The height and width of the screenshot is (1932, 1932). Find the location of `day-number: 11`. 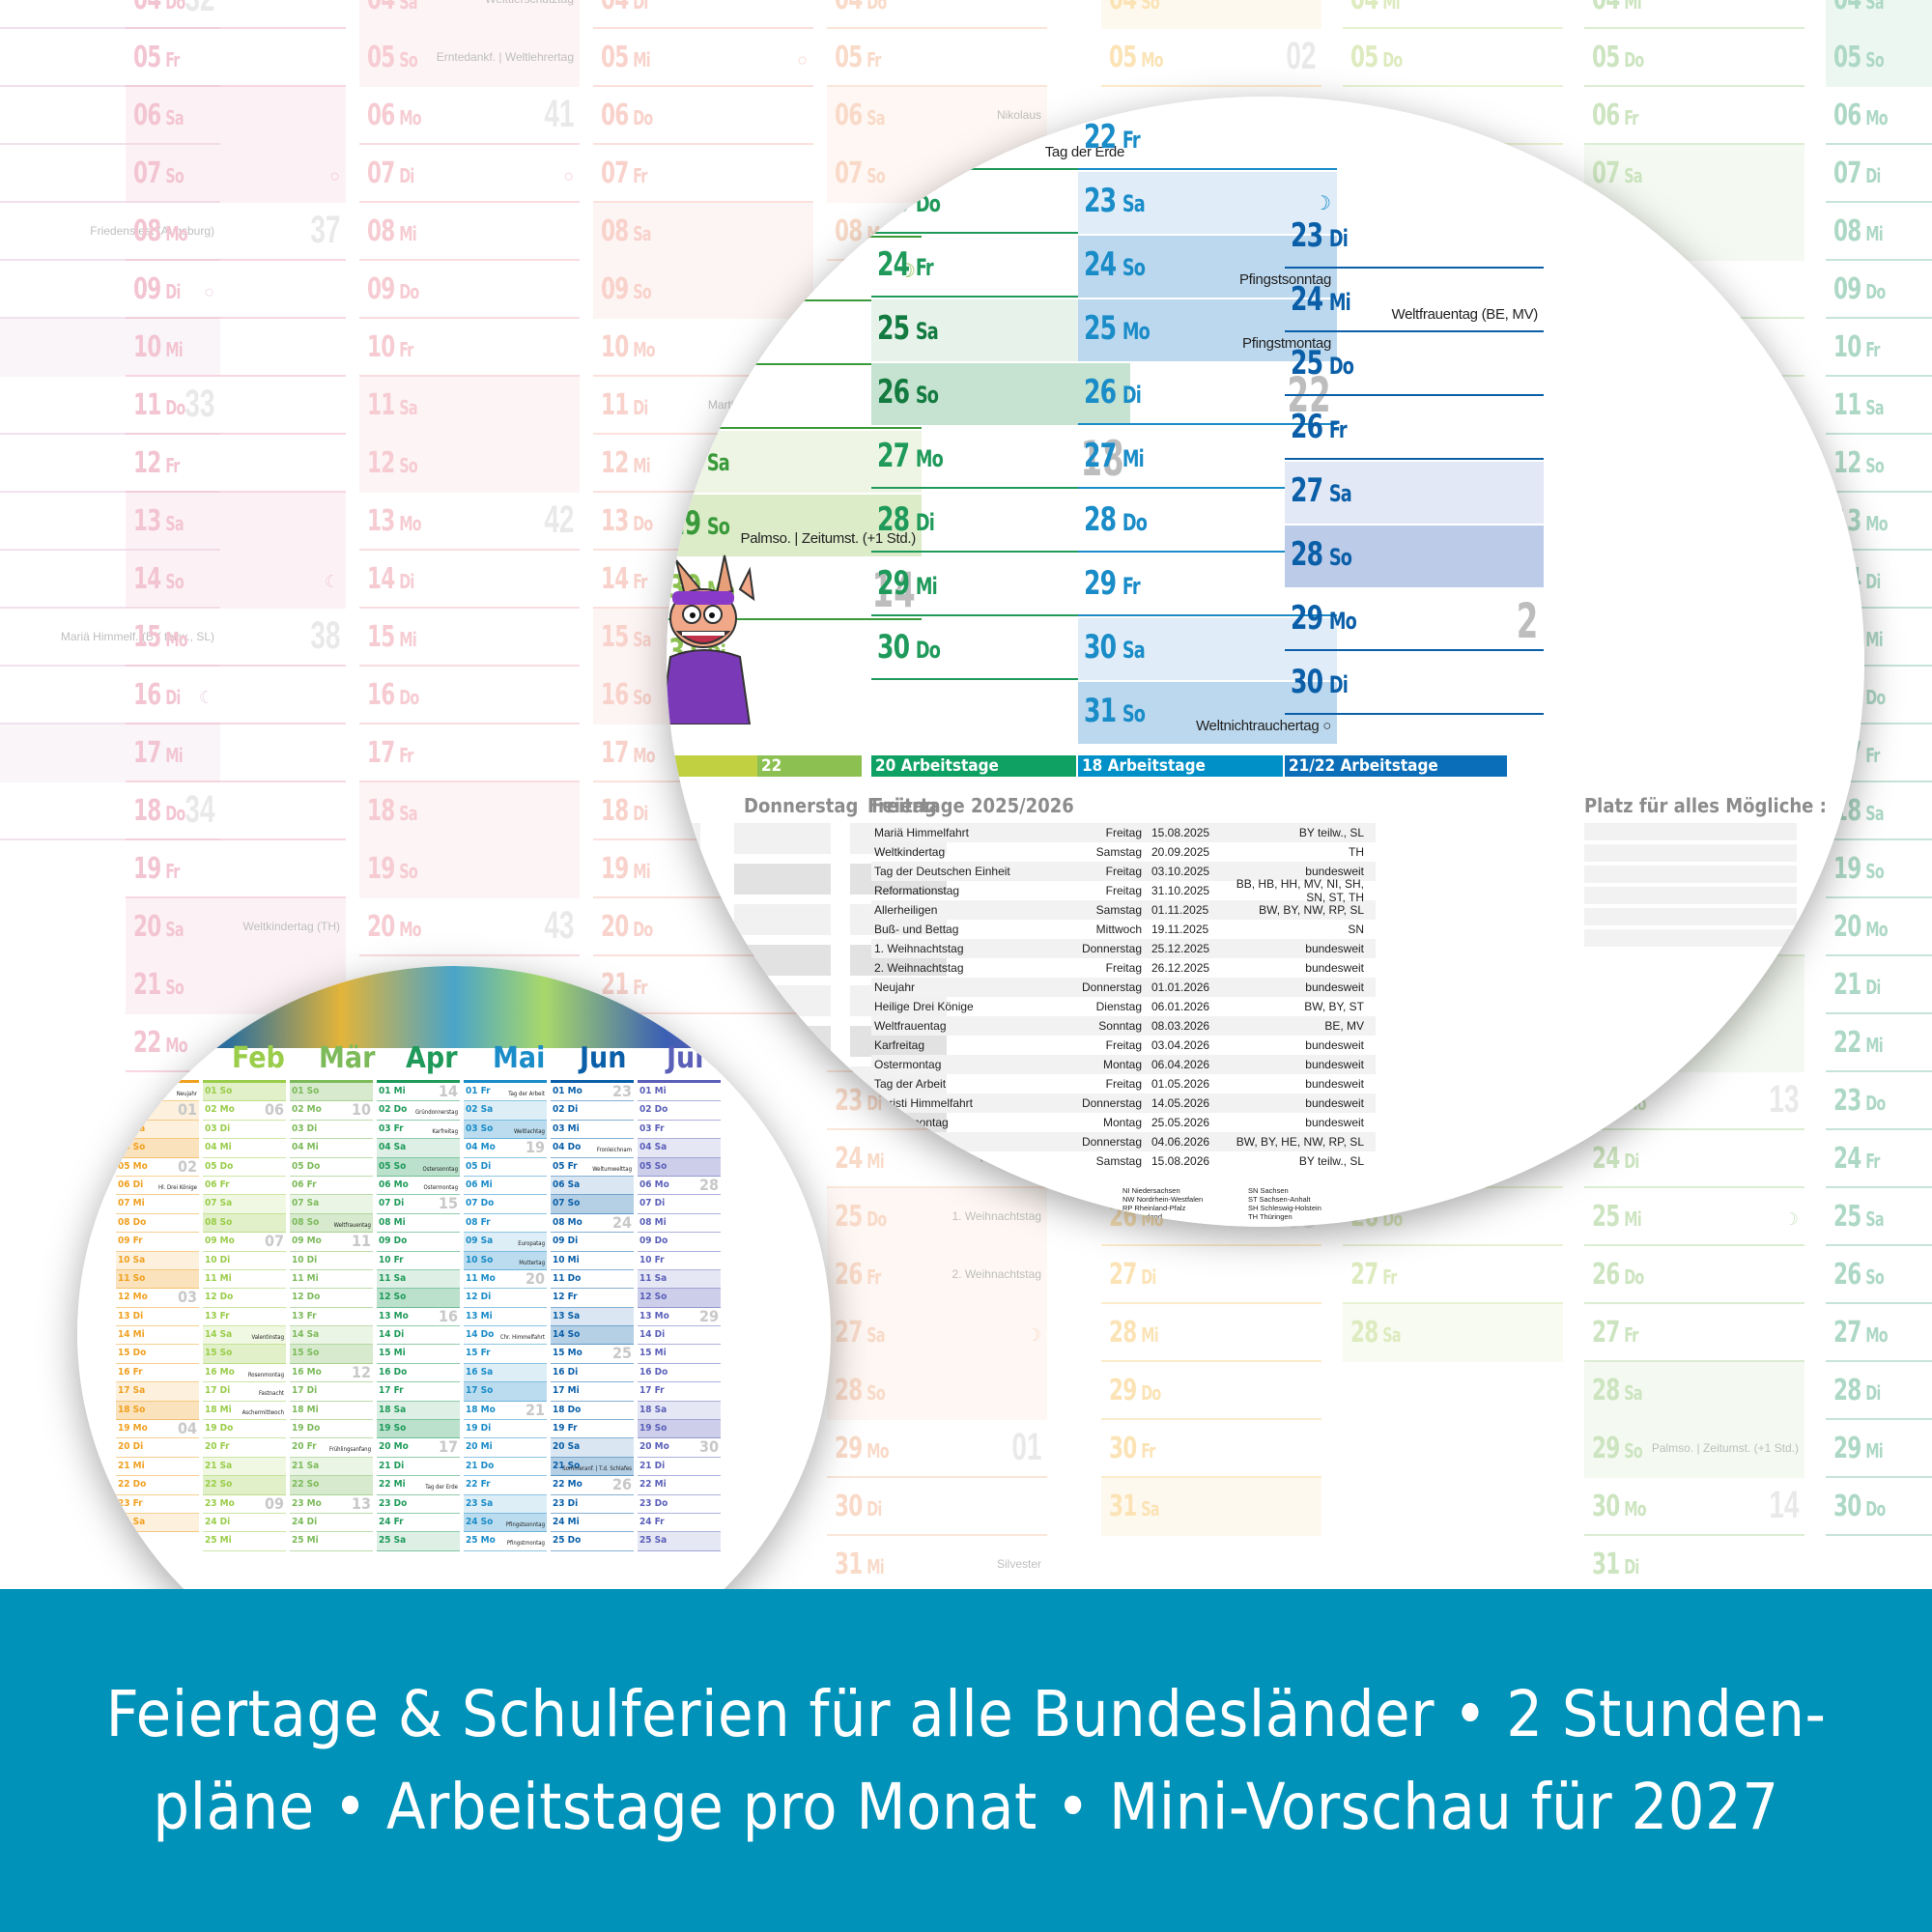

day-number: 11 is located at coordinates (381, 405).